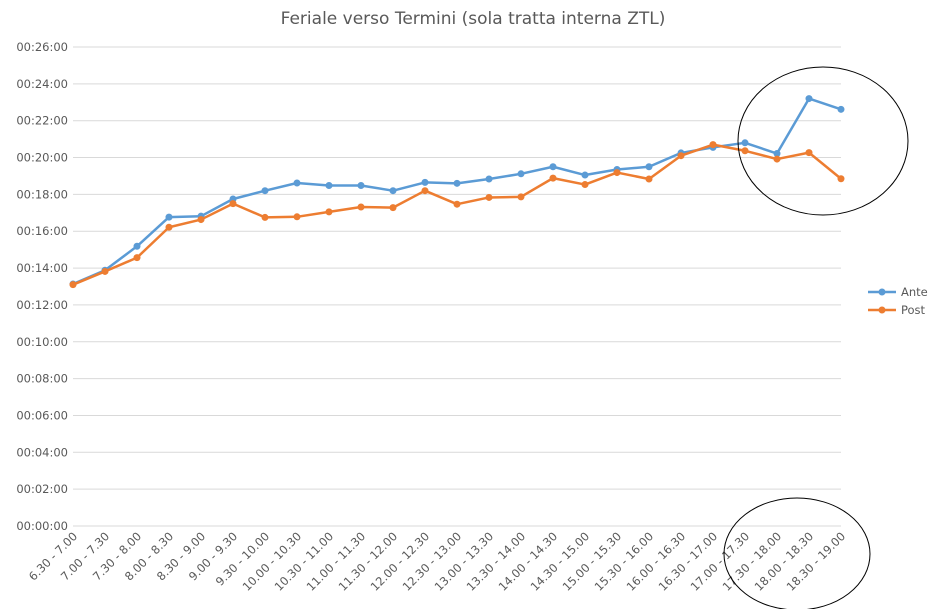 This screenshot has width=939, height=614. I want to click on y-tick-label: 00:02:00, so click(42, 489).